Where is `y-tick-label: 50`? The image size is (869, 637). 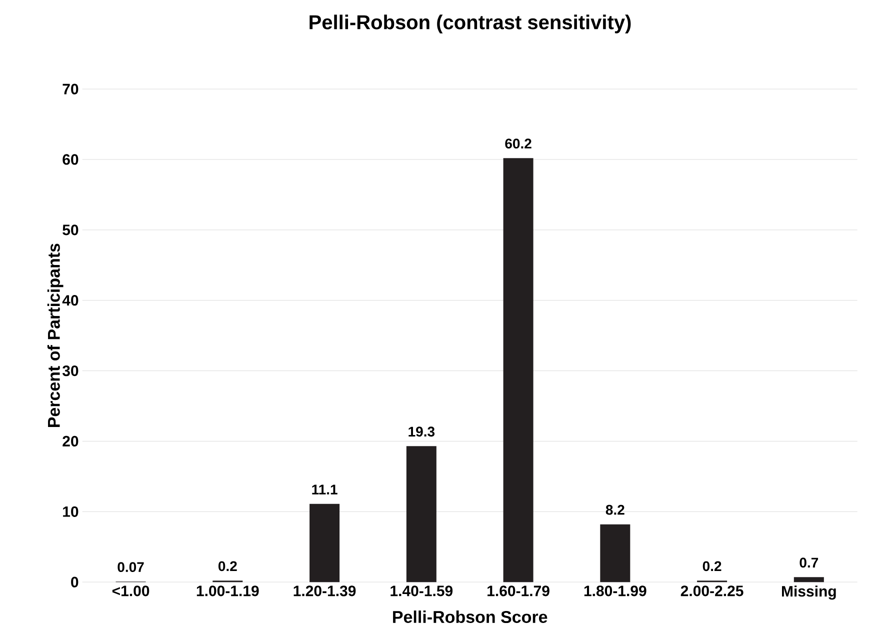
y-tick-label: 50 is located at coordinates (70, 230).